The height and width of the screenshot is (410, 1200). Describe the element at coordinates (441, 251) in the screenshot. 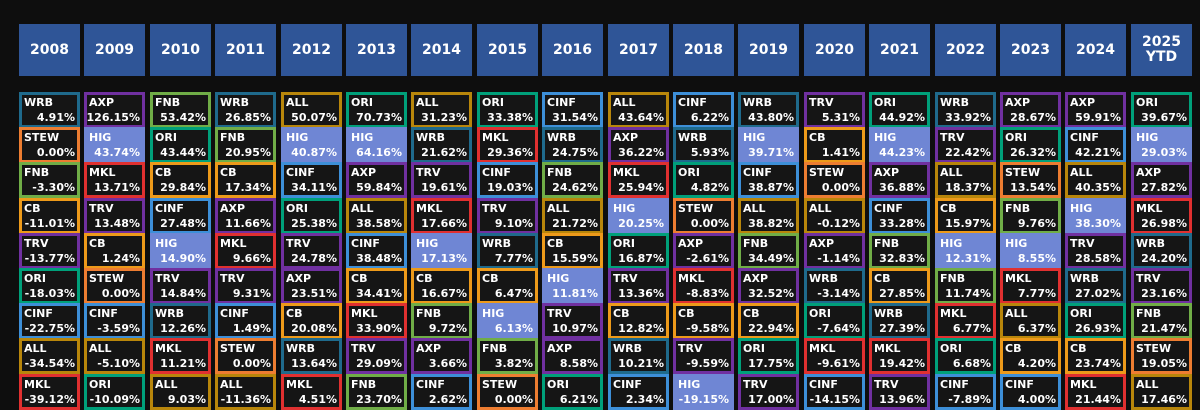

I see `return-cell: HIG 17.13%` at that location.